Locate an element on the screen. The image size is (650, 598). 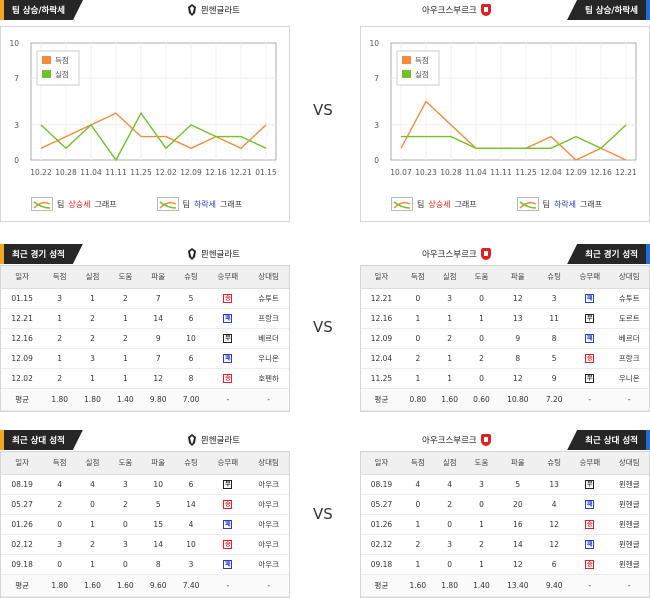
table-cell: 7 is located at coordinates (158, 298).